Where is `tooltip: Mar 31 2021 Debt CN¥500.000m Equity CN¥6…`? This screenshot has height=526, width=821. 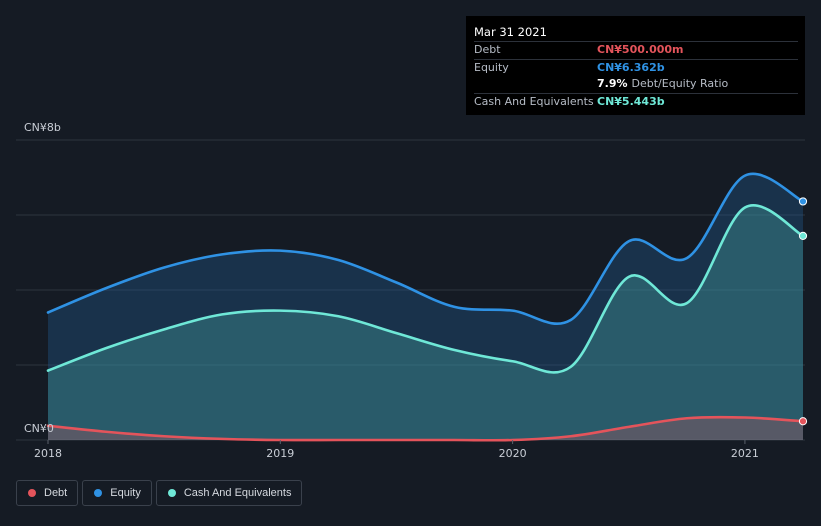 tooltip: Mar 31 2021 Debt CN¥500.000m Equity CN¥6… is located at coordinates (635, 65).